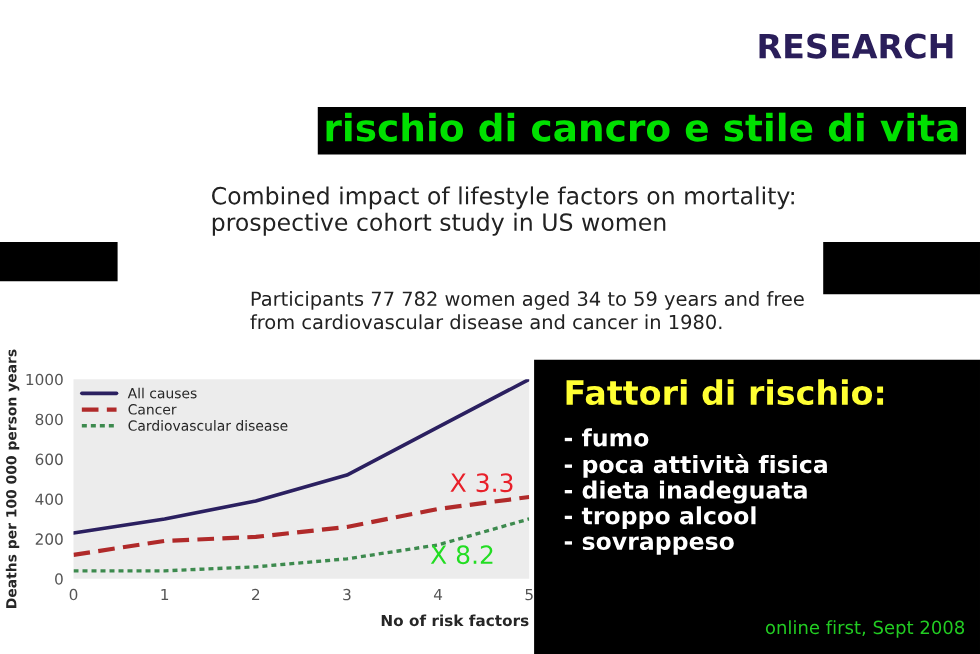 This screenshot has height=654, width=980. Describe the element at coordinates (725, 392) in the screenshot. I see `text: Fattori di rischio:` at that location.